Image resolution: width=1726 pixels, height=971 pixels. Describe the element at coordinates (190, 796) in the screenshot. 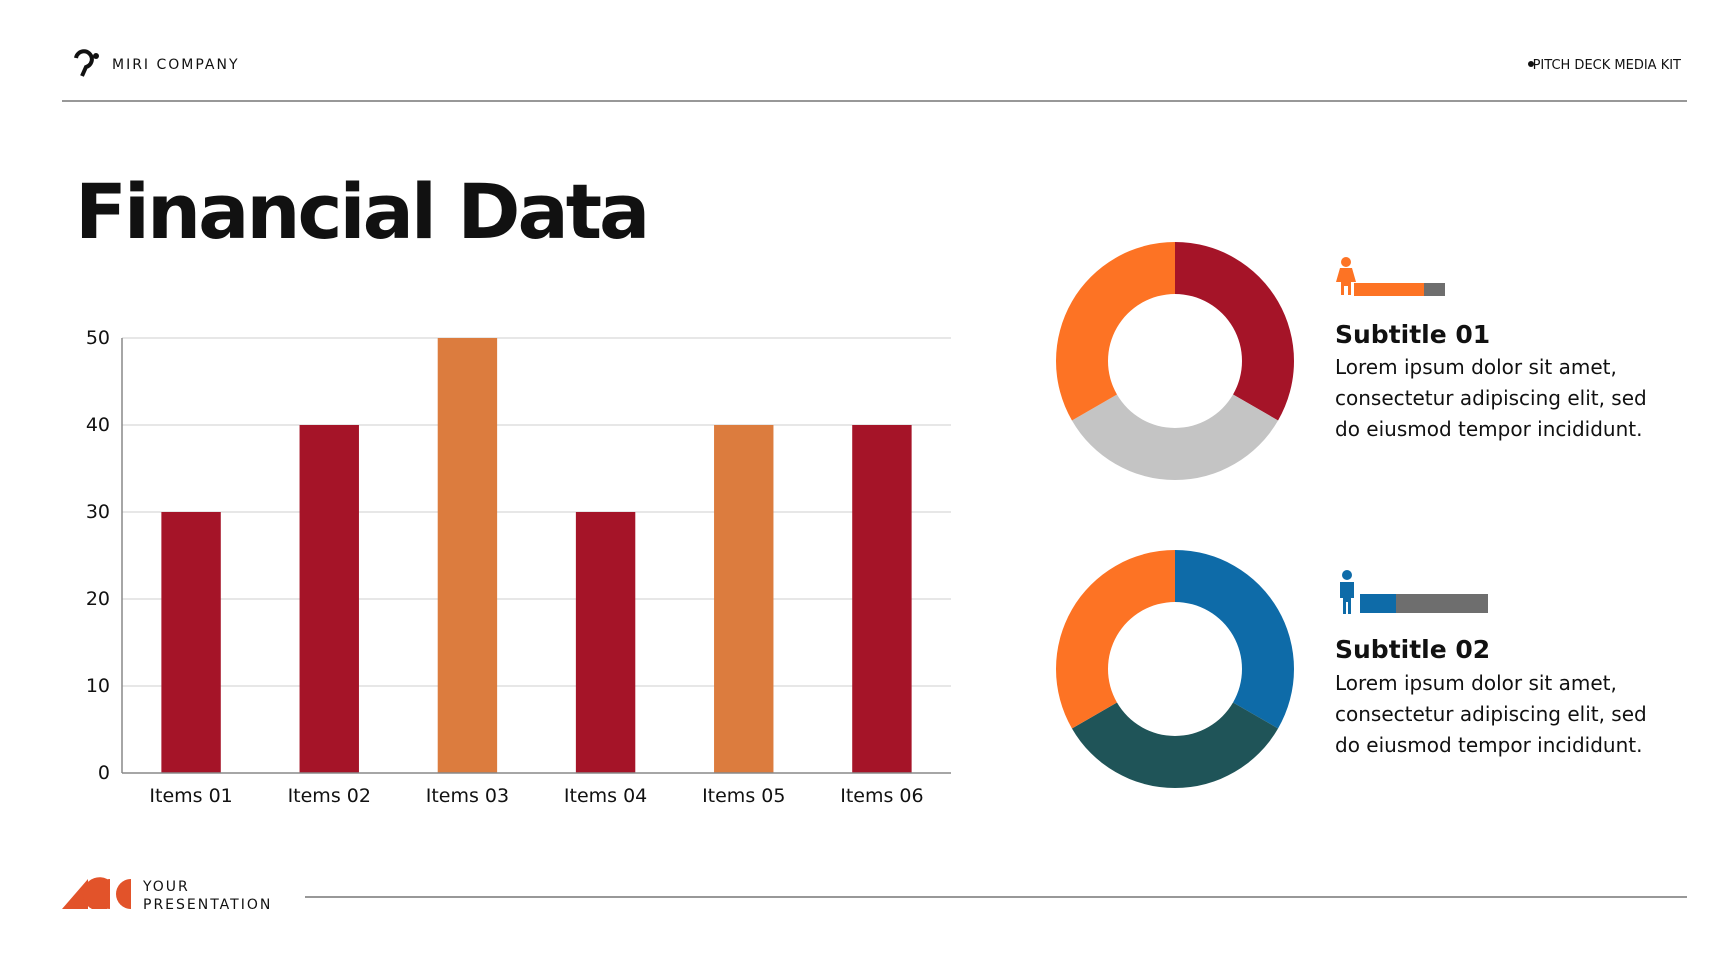

I see `x-tick-label: Items 01` at that location.